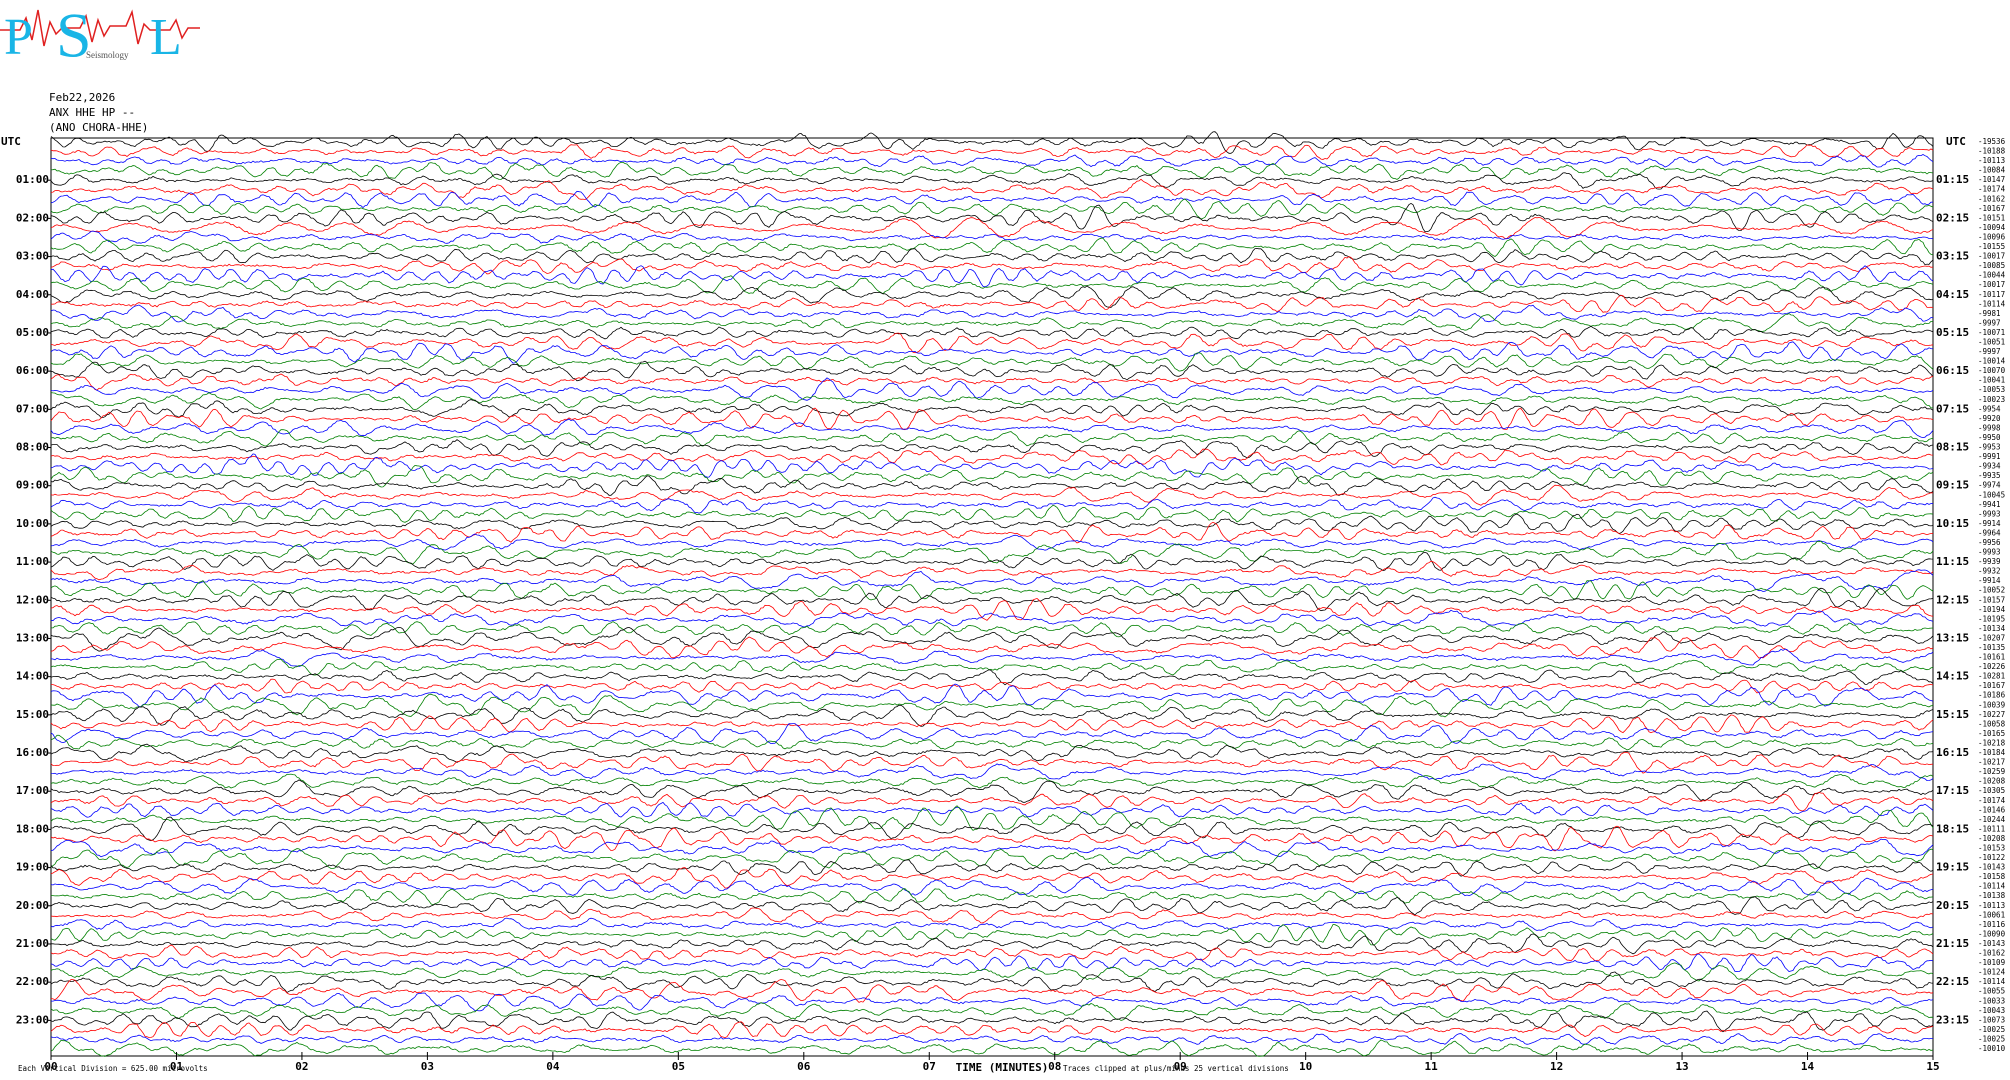 The width and height of the screenshot is (2010, 1080). Describe the element at coordinates (107, 55) in the screenshot. I see `logo-caption: Seismology` at that location.